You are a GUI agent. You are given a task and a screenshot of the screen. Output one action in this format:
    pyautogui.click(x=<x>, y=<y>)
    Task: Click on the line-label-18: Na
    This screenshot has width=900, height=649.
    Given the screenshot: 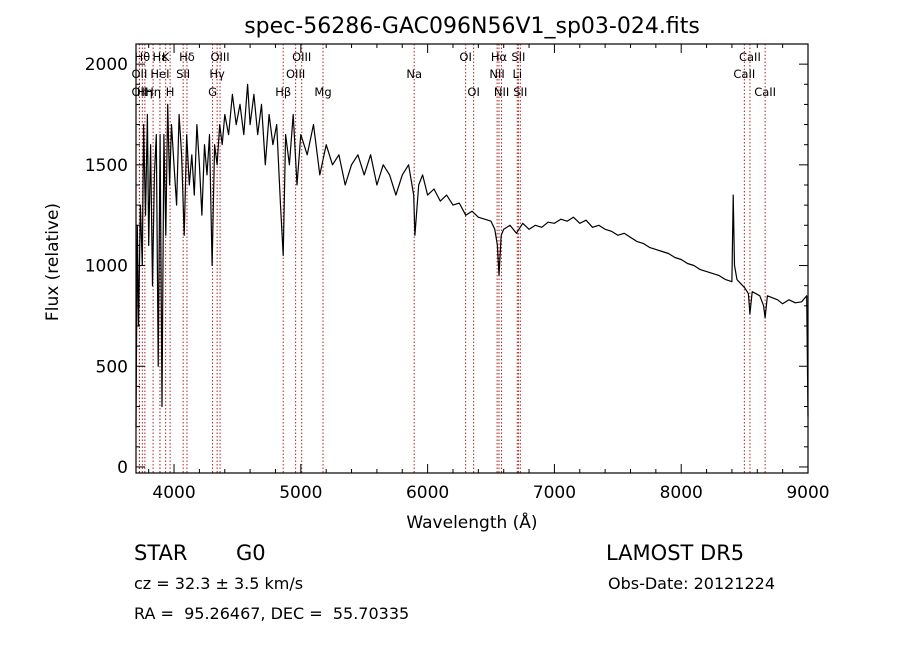 What is the action you would take?
    pyautogui.click(x=414, y=74)
    